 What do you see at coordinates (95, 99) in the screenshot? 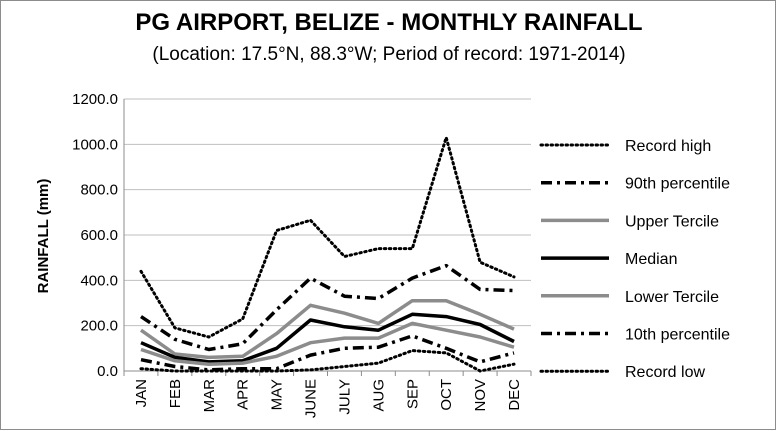
I see `y-tick-label: 1200.0` at bounding box center [95, 99].